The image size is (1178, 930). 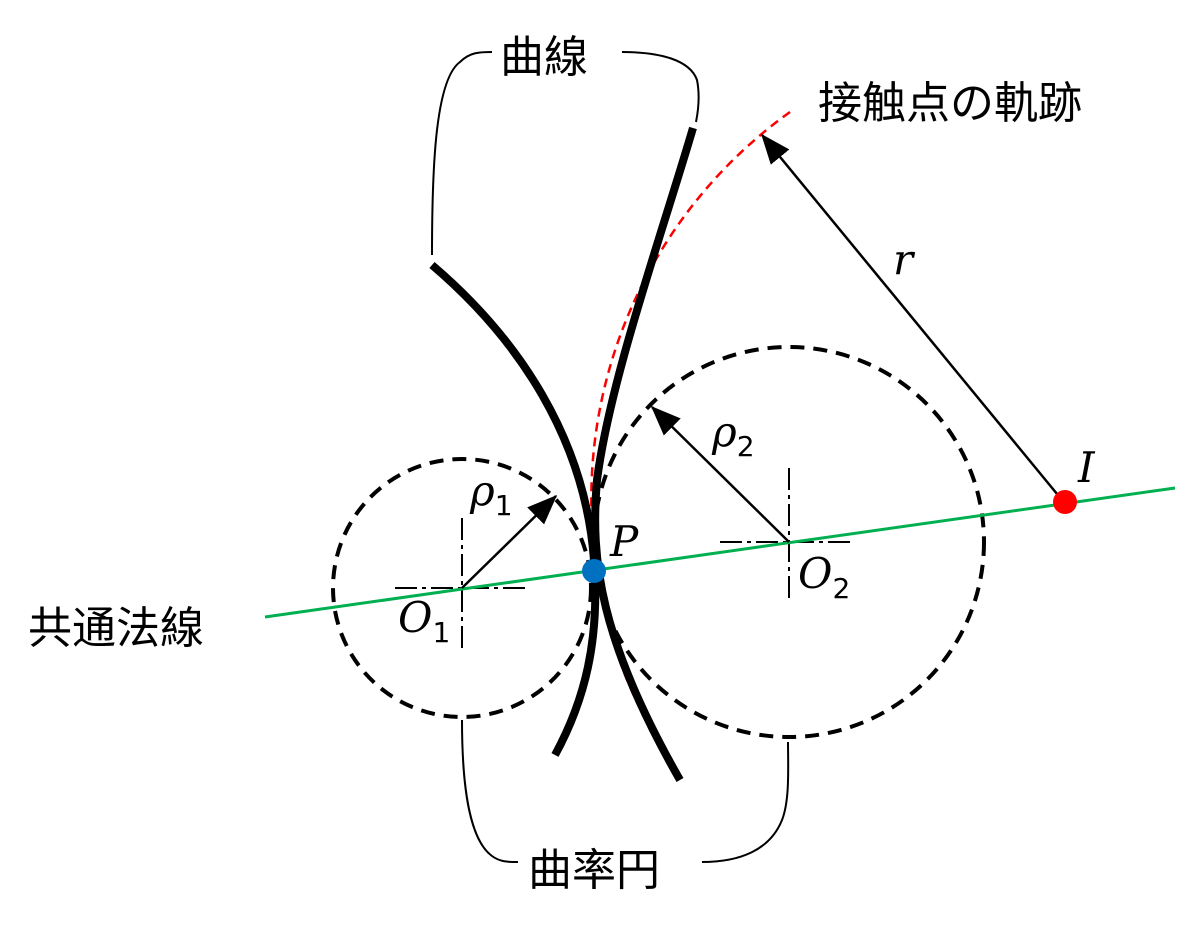 What do you see at coordinates (116, 628) in the screenshot?
I see `common-normal-label: 共通法線` at bounding box center [116, 628].